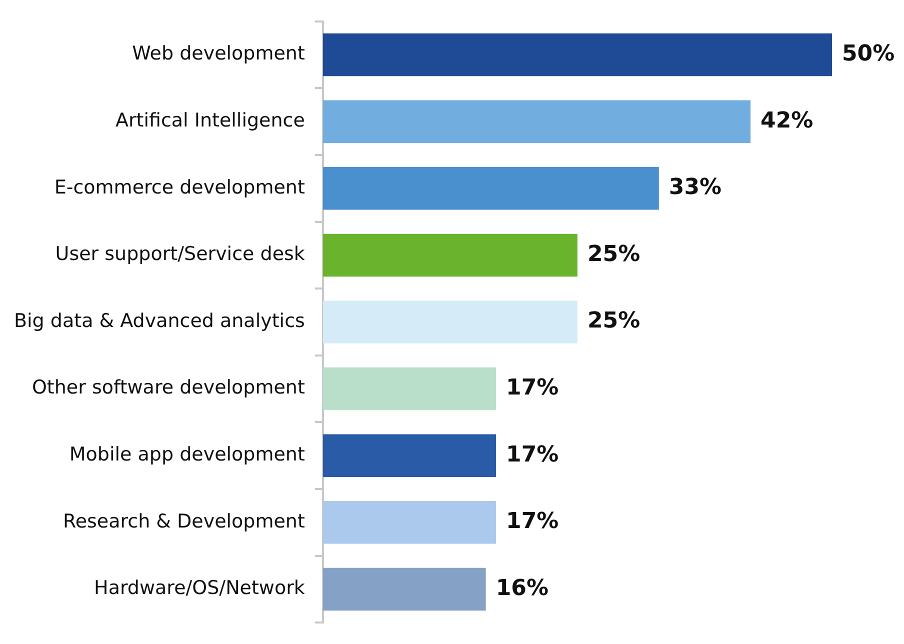  Describe the element at coordinates (868, 54) in the screenshot. I see `data-label: 50%` at that location.